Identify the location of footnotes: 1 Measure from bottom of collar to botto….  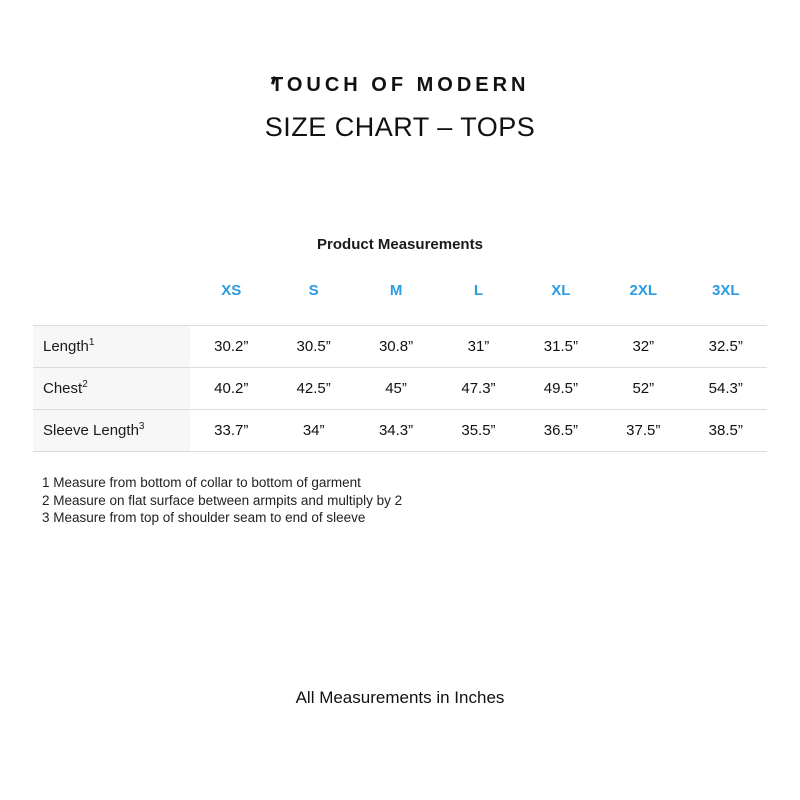
(222, 500).